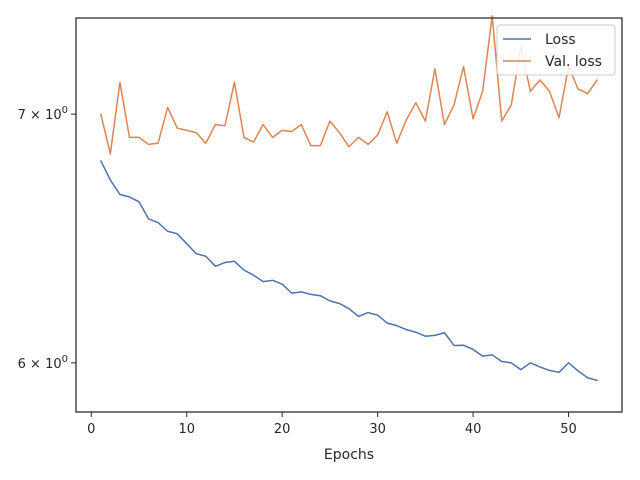  I want to click on legend-label-2: Val. loss, so click(573, 62).